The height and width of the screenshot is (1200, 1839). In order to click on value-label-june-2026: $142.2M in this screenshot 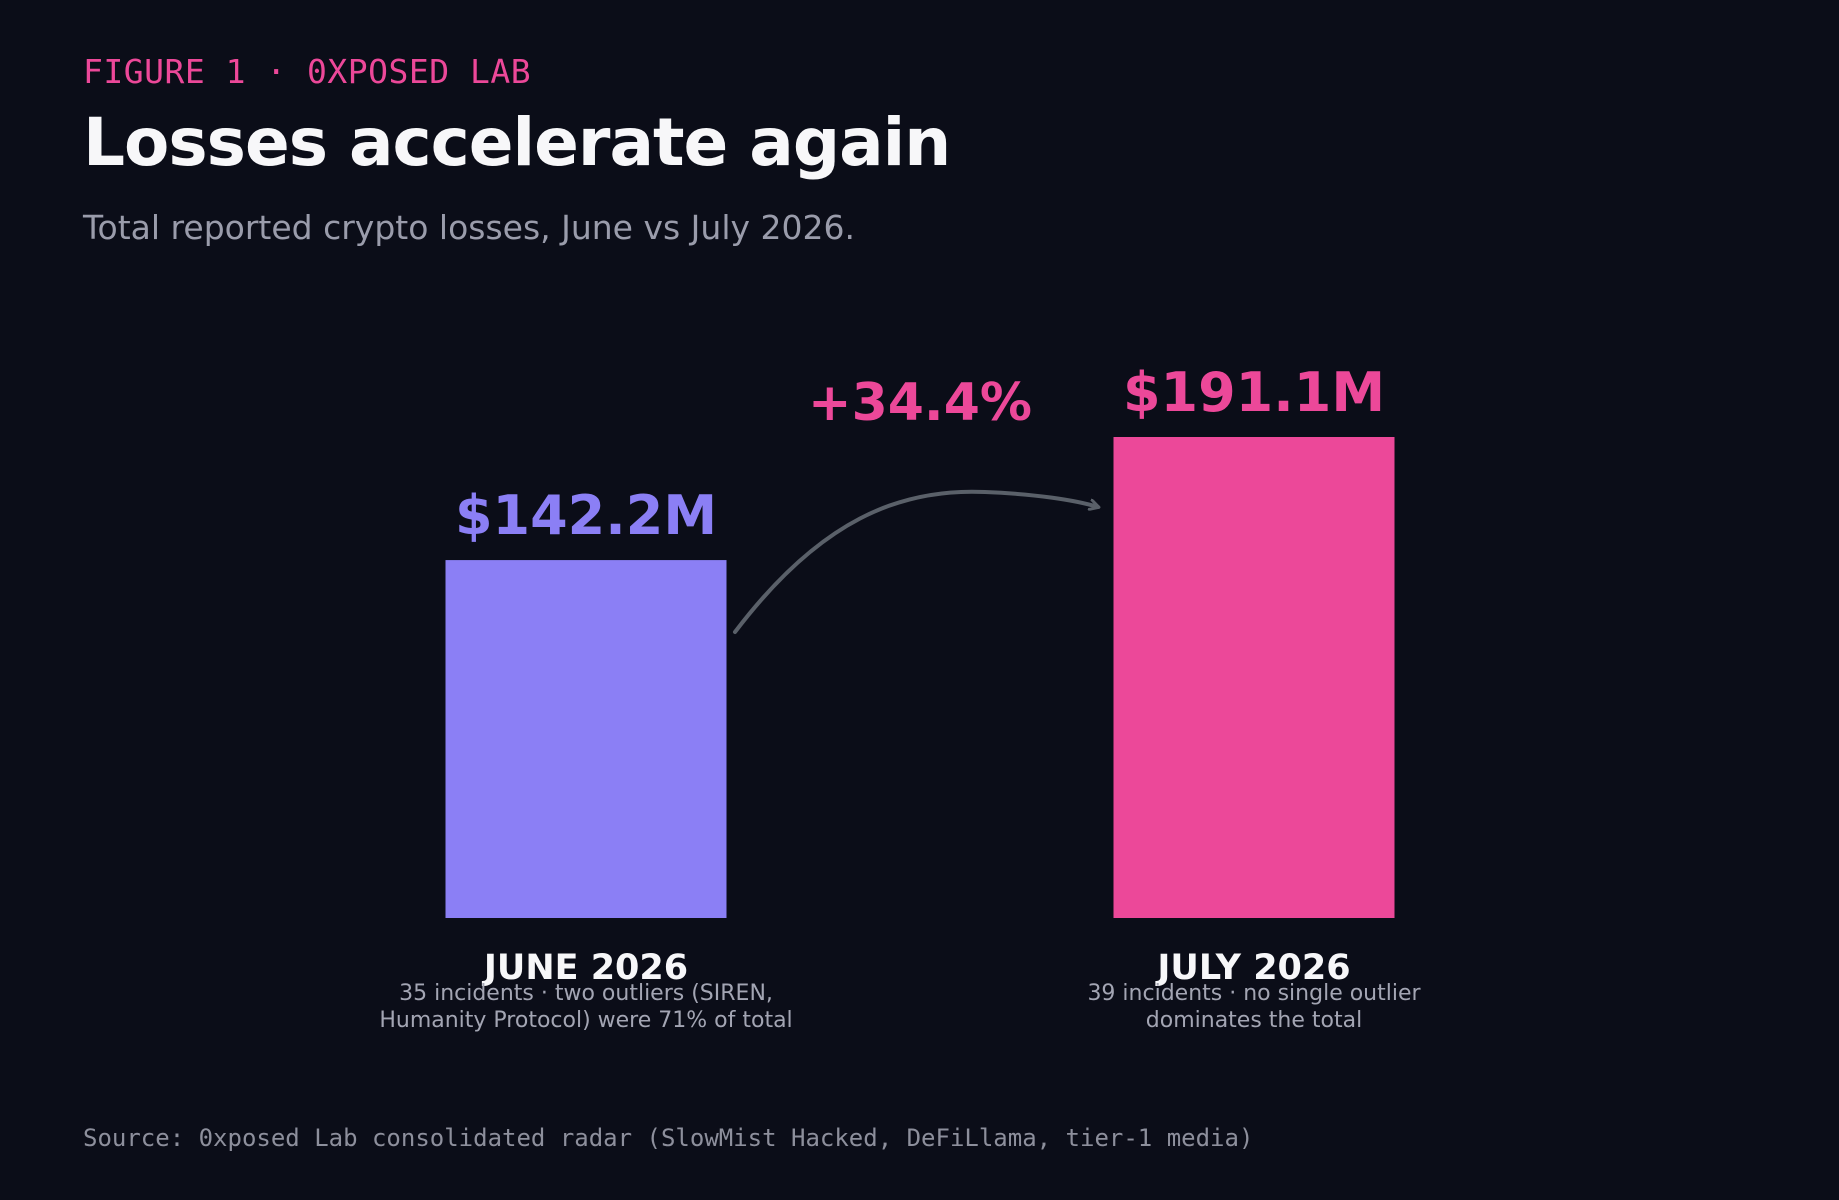, I will do `click(586, 515)`.